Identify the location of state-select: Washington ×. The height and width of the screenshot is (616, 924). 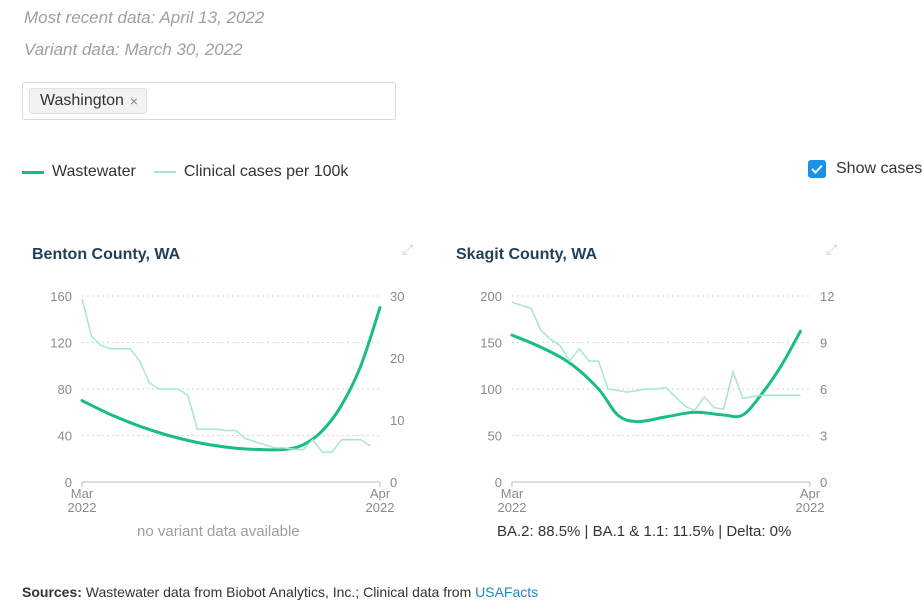
(209, 101).